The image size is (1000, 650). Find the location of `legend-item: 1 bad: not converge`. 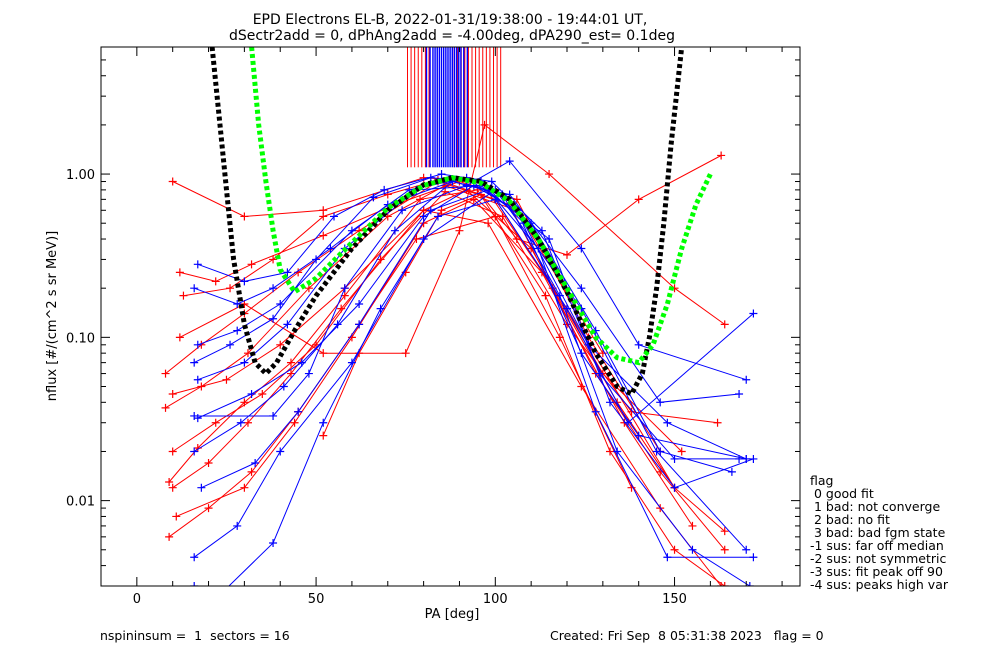

legend-item: 1 bad: not converge is located at coordinates (875, 506).